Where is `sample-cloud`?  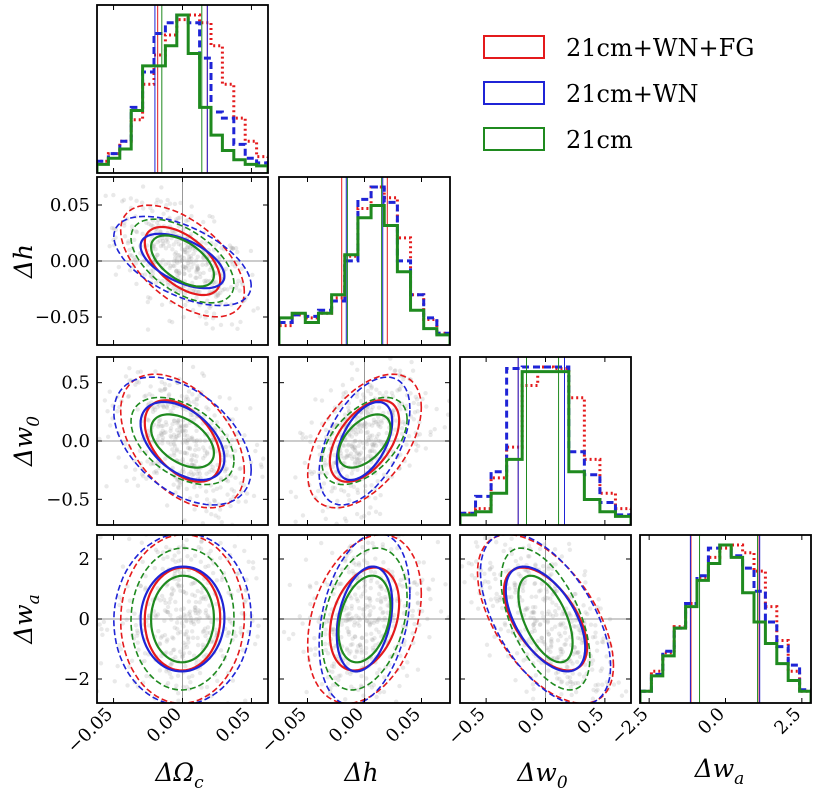
sample-cloud is located at coordinates (179, 619).